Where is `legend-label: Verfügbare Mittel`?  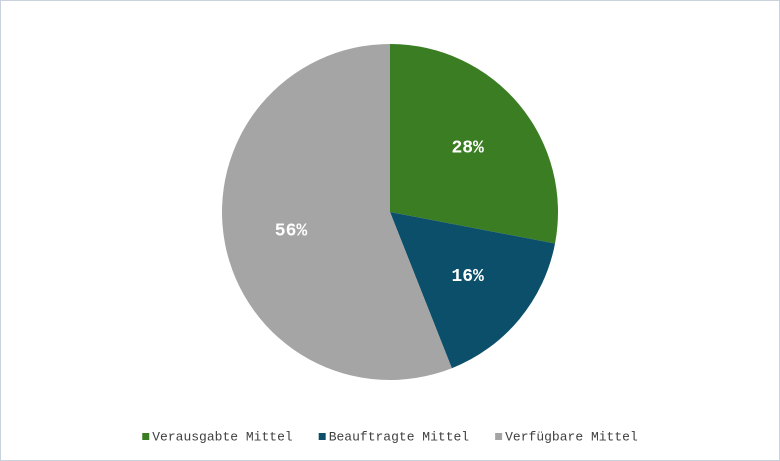
legend-label: Verfügbare Mittel is located at coordinates (571, 436).